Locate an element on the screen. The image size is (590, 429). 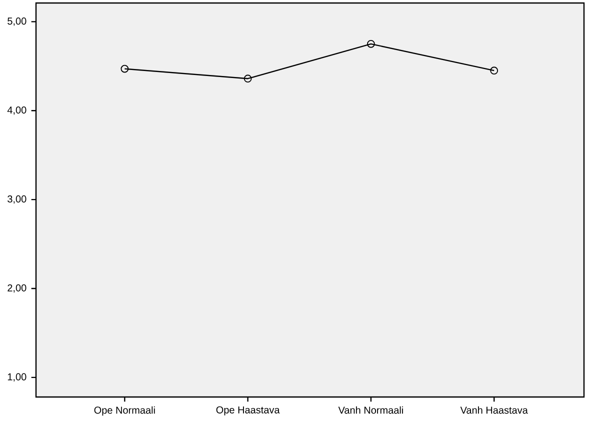
y-tick-label: 1,00 is located at coordinates (17, 377).